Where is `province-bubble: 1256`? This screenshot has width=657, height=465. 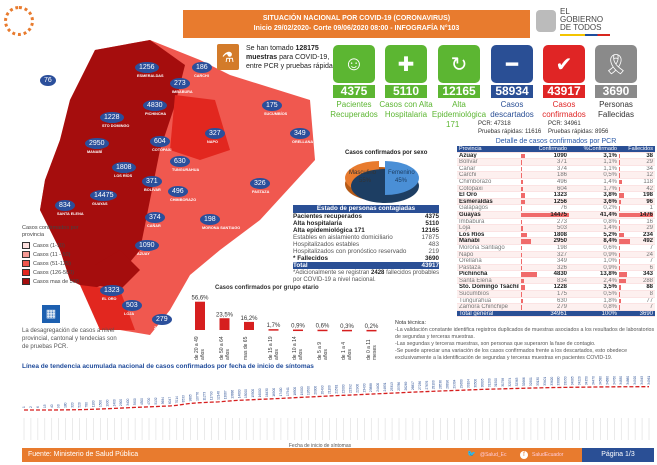 province-bubble: 1256 is located at coordinates (147, 67).